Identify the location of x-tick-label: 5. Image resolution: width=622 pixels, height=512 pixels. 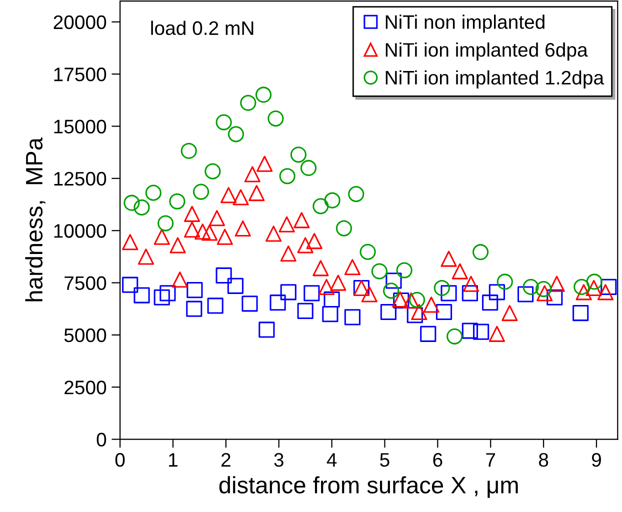
(385, 460).